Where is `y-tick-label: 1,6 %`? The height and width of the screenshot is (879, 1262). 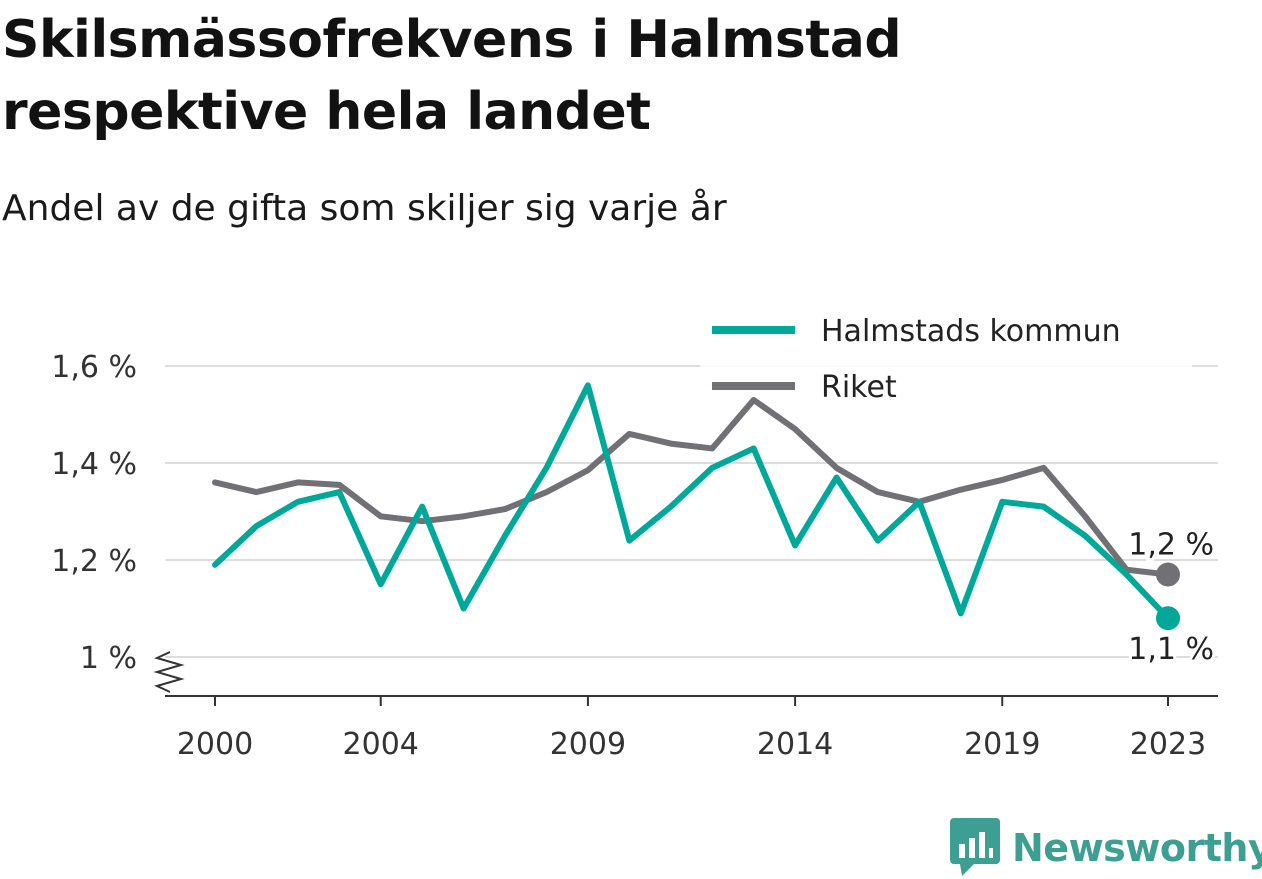
y-tick-label: 1,6 % is located at coordinates (94, 367).